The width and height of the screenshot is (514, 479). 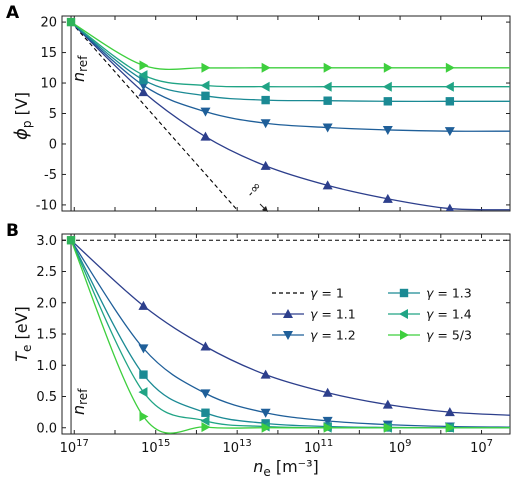 I want to click on legend-entry-gamma-5-3: γ = 5/3, so click(x=430, y=335).